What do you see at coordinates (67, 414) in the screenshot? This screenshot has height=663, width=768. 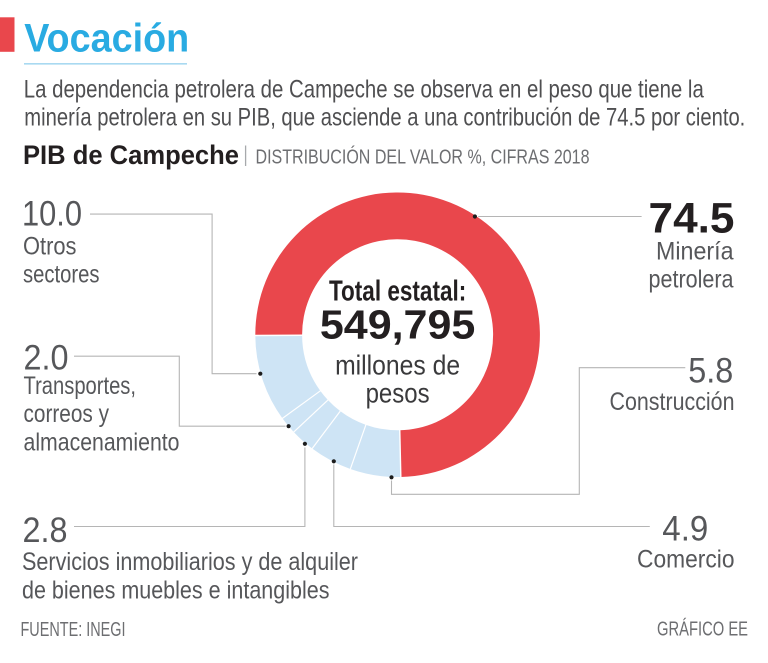 I see `svg-text: correos y` at bounding box center [67, 414].